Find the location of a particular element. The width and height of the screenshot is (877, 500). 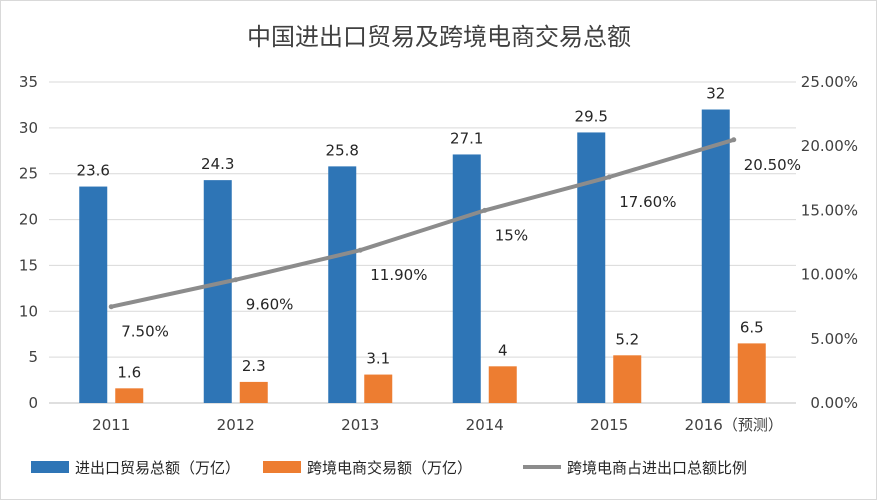

ratio-label: 9.60% is located at coordinates (270, 305).